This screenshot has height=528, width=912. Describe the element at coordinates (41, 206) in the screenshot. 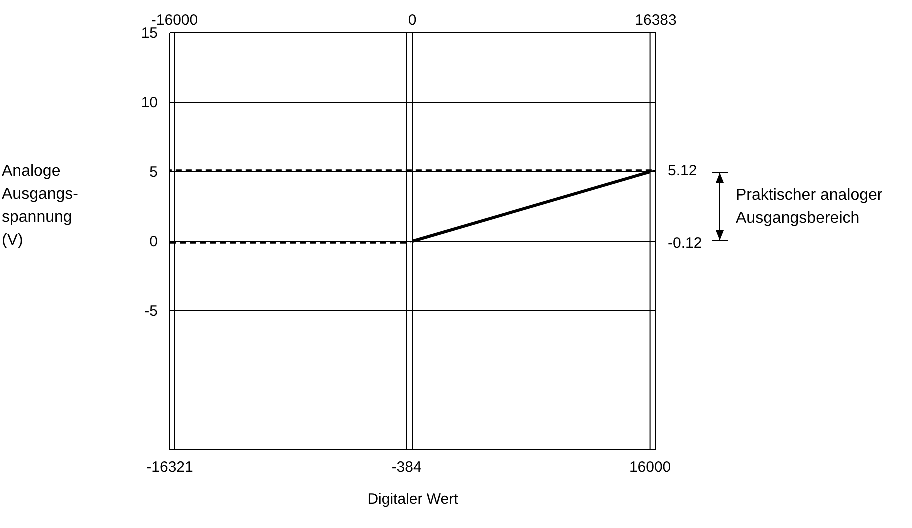

I see `y-axis-title: Analoge Ausgangs-spannung (V)` at that location.